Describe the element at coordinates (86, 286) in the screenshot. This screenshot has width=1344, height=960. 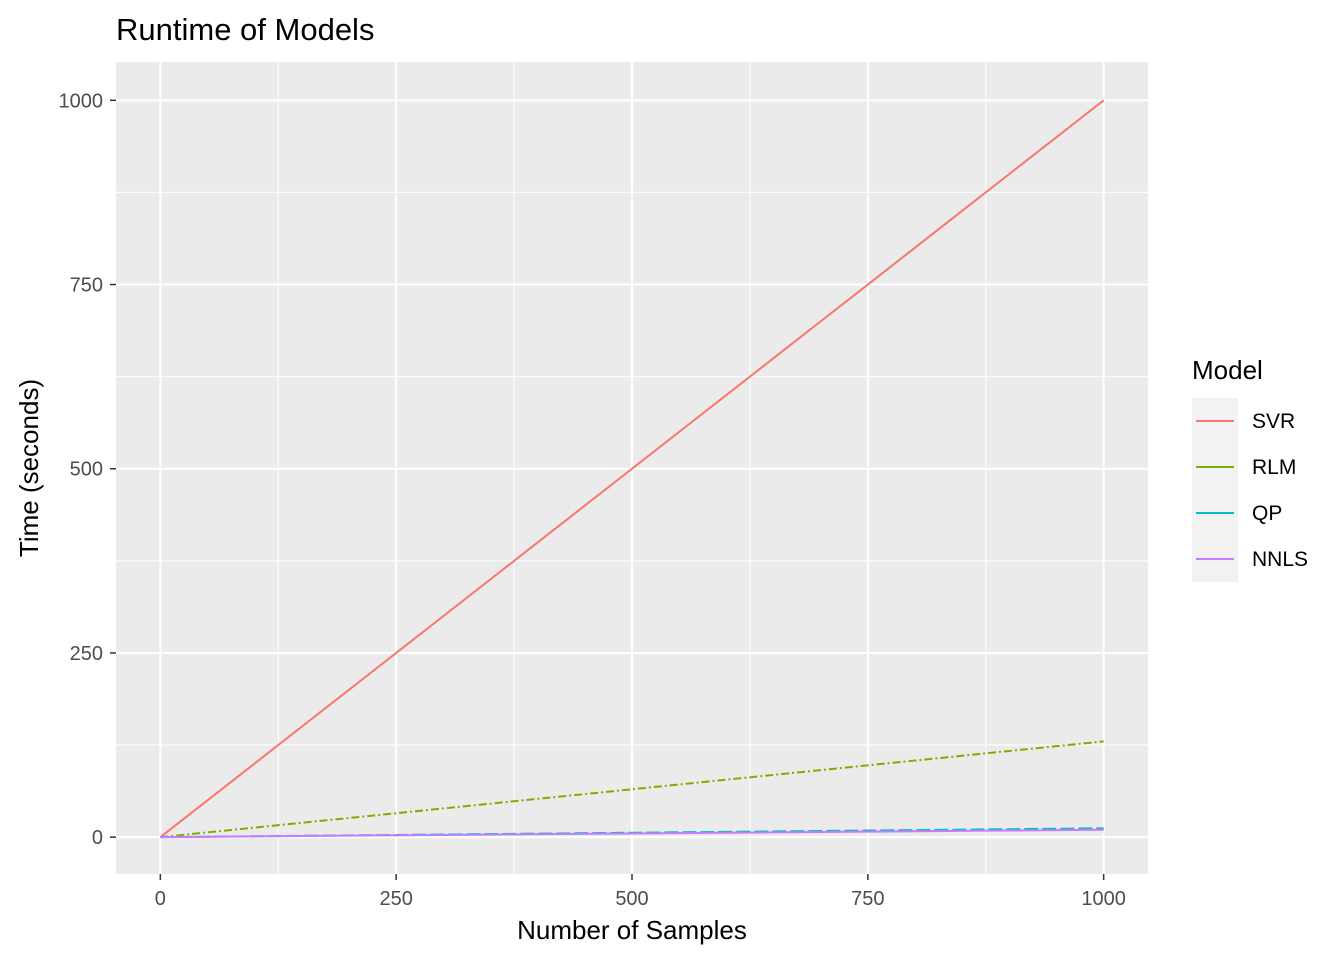
I see `y-tick-label: 750` at that location.